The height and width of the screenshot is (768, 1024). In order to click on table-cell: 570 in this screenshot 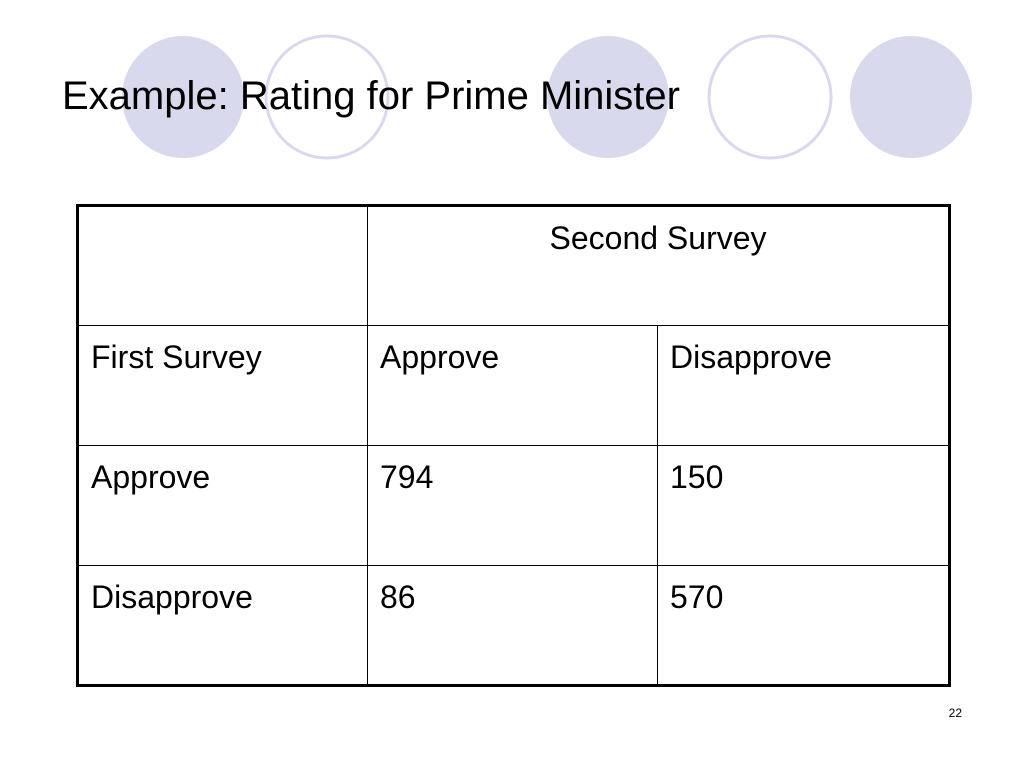, I will do `click(803, 625)`.